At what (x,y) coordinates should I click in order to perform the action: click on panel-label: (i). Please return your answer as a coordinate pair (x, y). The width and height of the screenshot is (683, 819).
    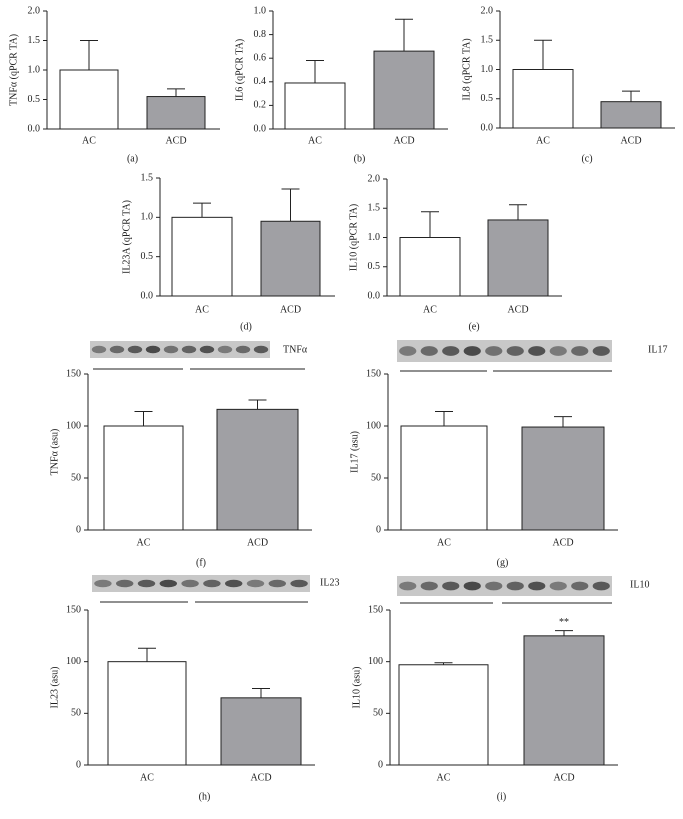
    Looking at the image, I should click on (501, 796).